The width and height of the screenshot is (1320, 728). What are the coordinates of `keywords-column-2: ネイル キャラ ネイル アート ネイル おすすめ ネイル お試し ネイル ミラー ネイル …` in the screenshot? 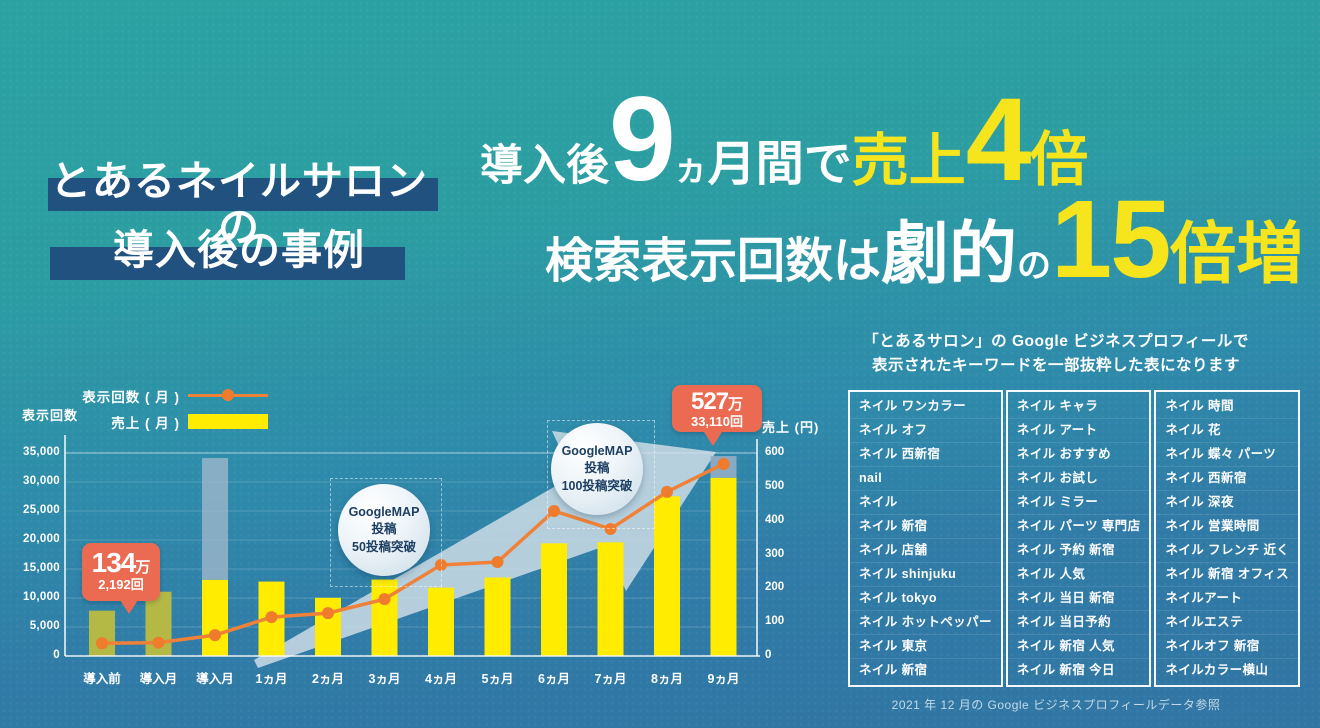 It's located at (1078, 539).